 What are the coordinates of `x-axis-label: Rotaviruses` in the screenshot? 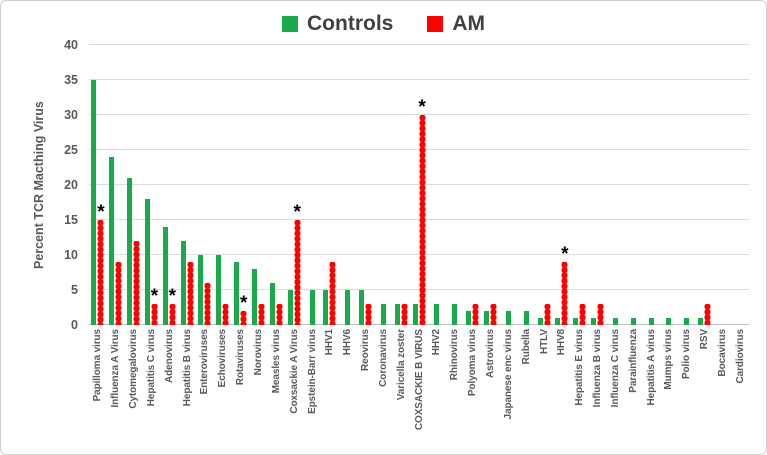 It's located at (241, 357).